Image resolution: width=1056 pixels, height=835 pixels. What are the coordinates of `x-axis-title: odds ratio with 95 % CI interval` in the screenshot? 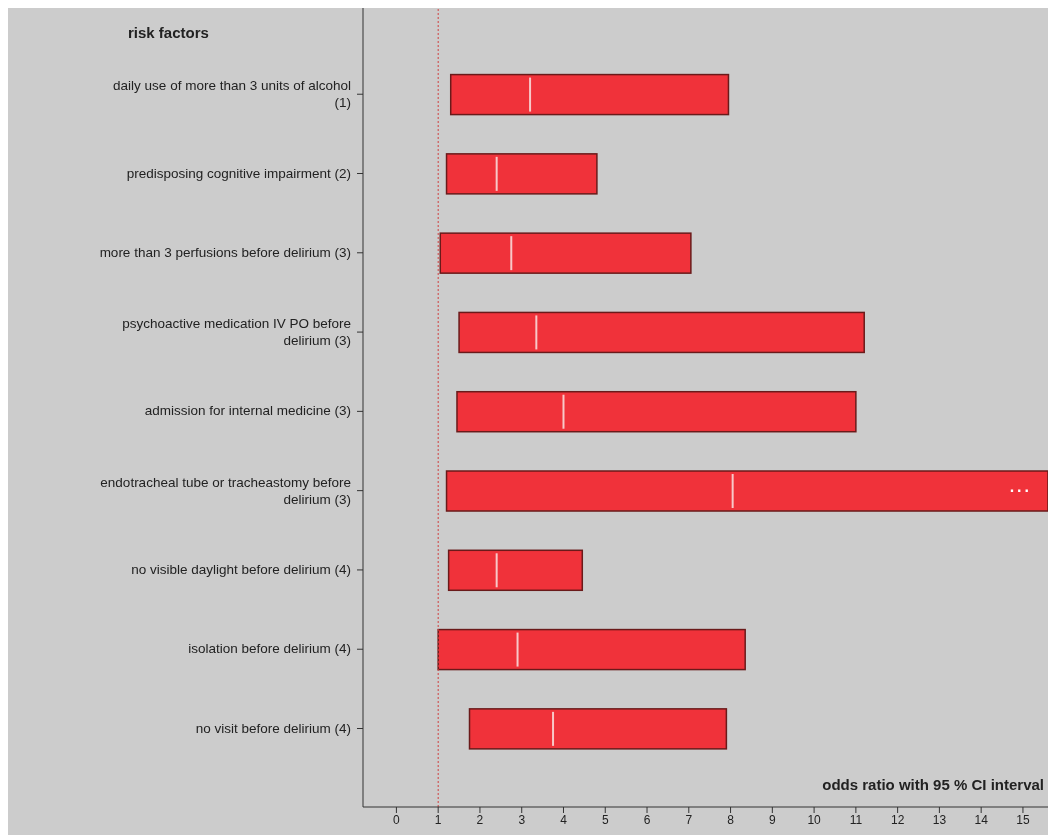 It's located at (933, 784).